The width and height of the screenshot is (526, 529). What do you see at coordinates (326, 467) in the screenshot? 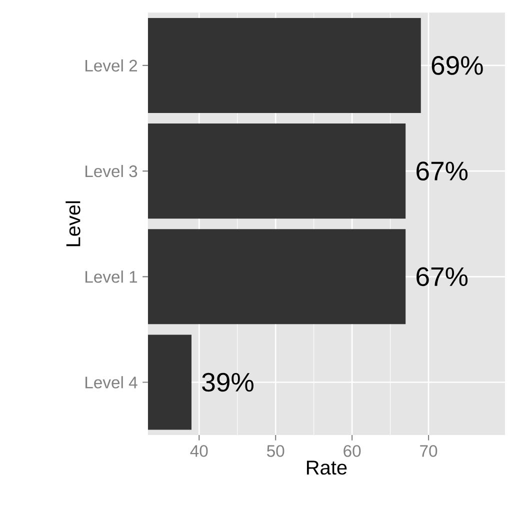
I see `x-axis-title: Rate` at bounding box center [326, 467].